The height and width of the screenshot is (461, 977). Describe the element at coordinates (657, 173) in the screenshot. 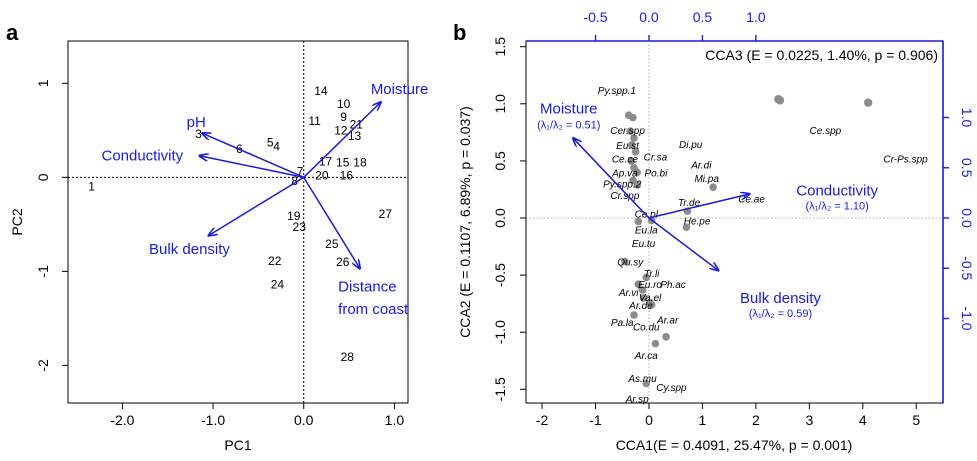

I see `species-label: Po.bi` at that location.